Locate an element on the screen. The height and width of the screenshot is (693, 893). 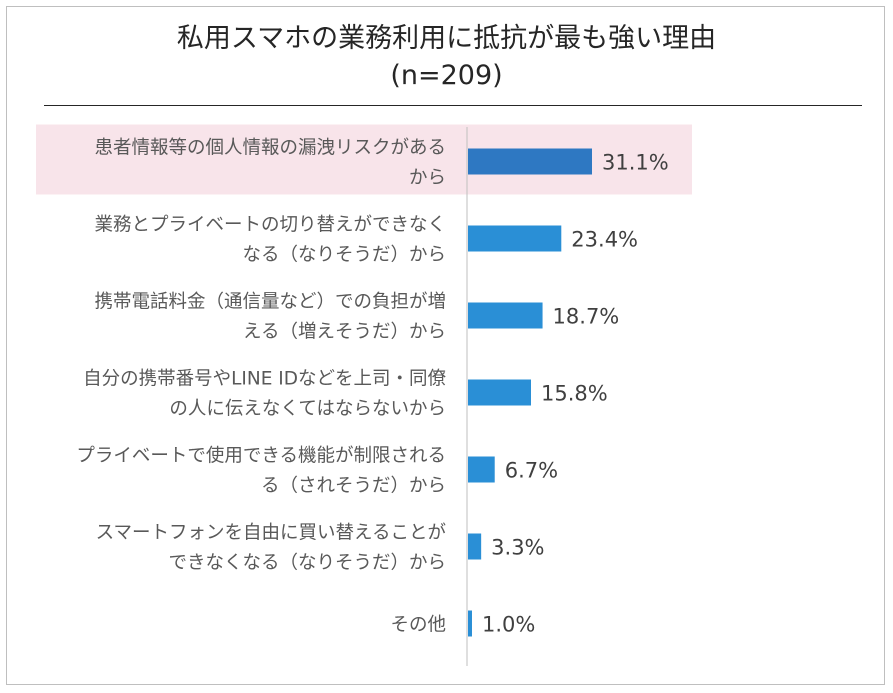
value-label-5: 3.3% is located at coordinates (517, 548).